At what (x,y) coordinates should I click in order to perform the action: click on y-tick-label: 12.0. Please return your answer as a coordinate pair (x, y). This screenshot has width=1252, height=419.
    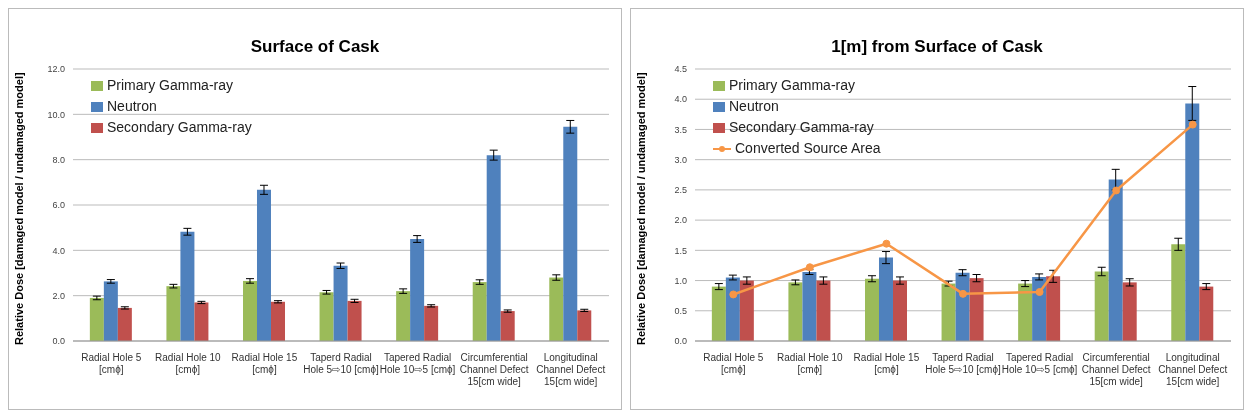
    Looking at the image, I should click on (56, 69).